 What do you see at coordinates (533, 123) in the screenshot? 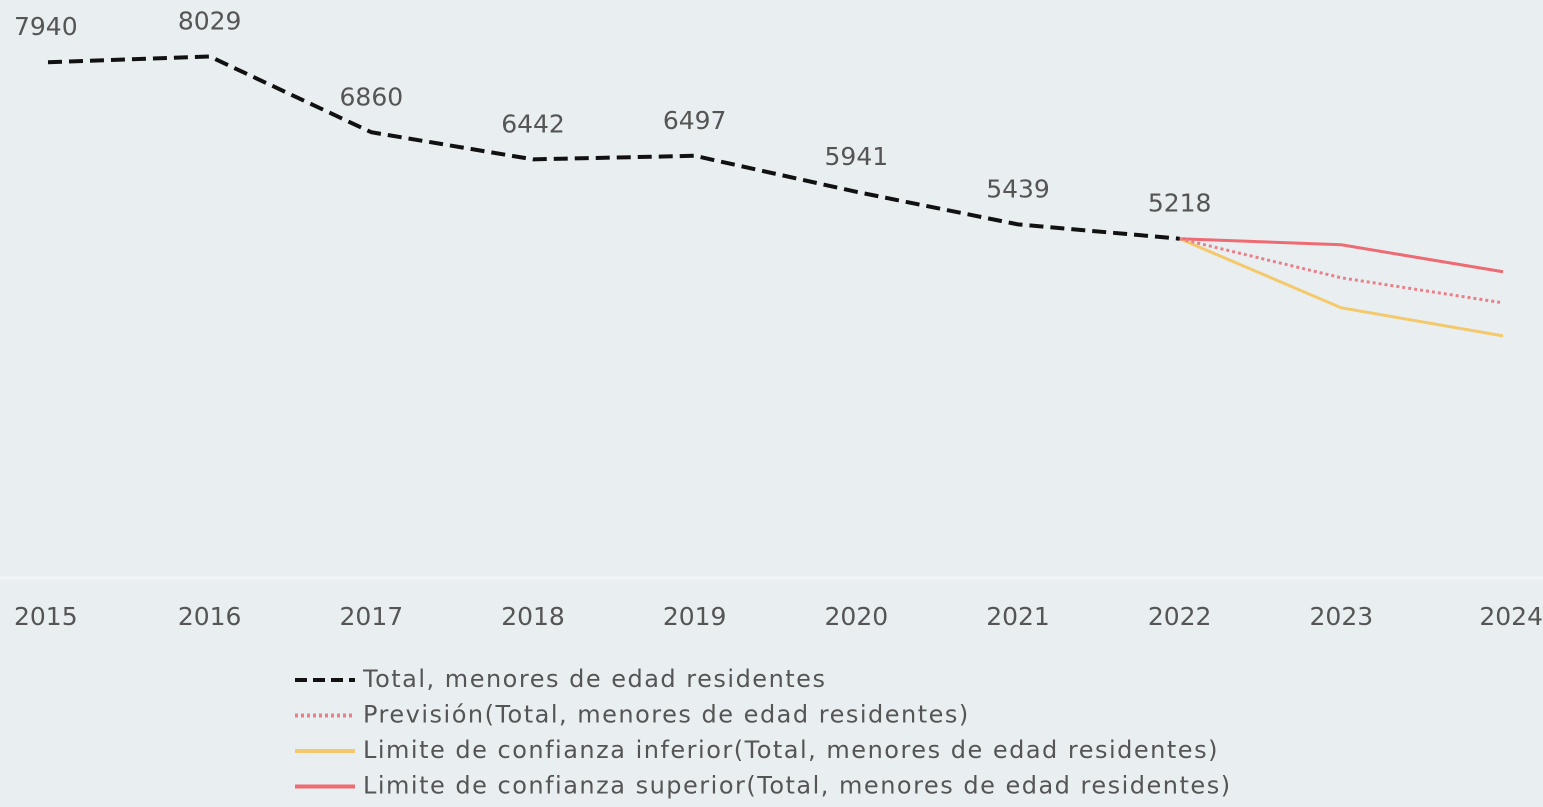
I see `data-label: 6442` at bounding box center [533, 123].